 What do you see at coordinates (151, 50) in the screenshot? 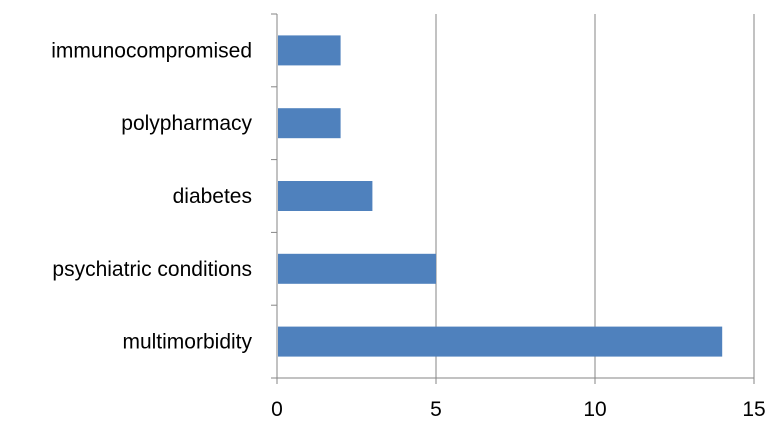
I see `category-label-immunocompromised: immunocompromised` at bounding box center [151, 50].